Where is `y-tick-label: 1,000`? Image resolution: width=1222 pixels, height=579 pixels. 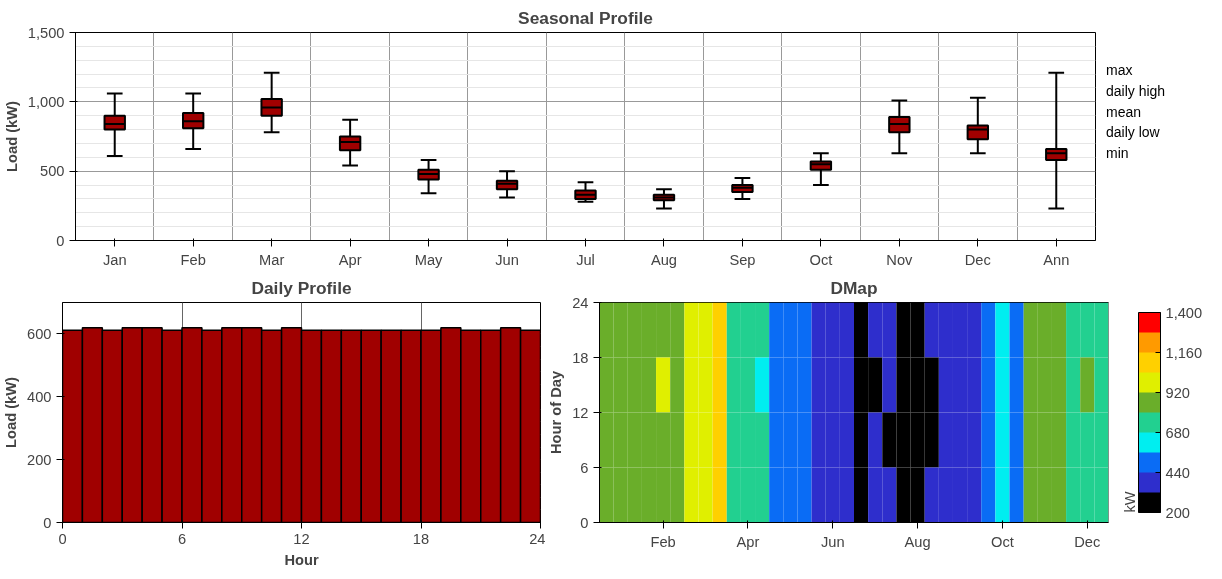 y-tick-label: 1,000 is located at coordinates (46, 101).